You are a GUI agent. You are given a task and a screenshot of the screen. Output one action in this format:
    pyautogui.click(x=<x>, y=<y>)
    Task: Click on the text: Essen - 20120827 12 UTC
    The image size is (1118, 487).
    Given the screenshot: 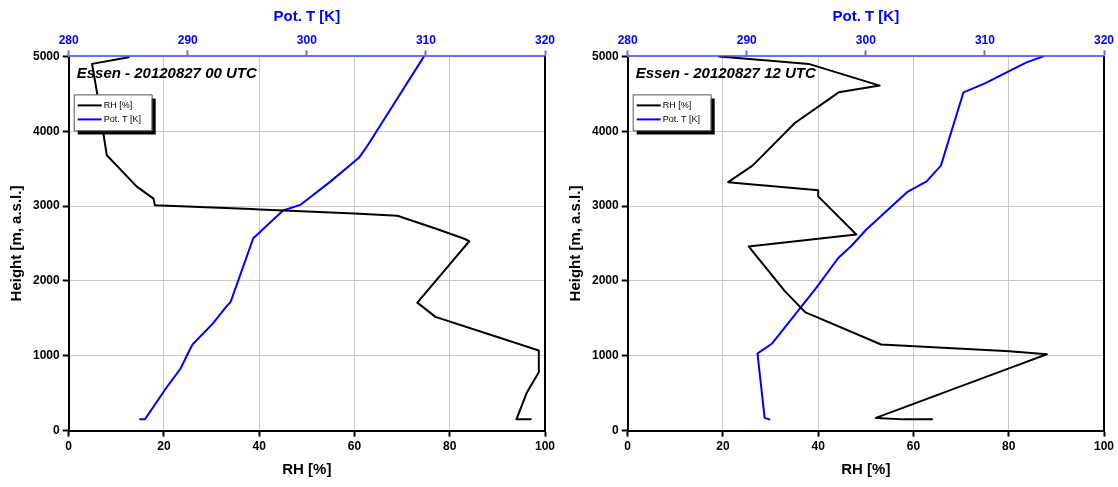 What is the action you would take?
    pyautogui.click(x=726, y=73)
    